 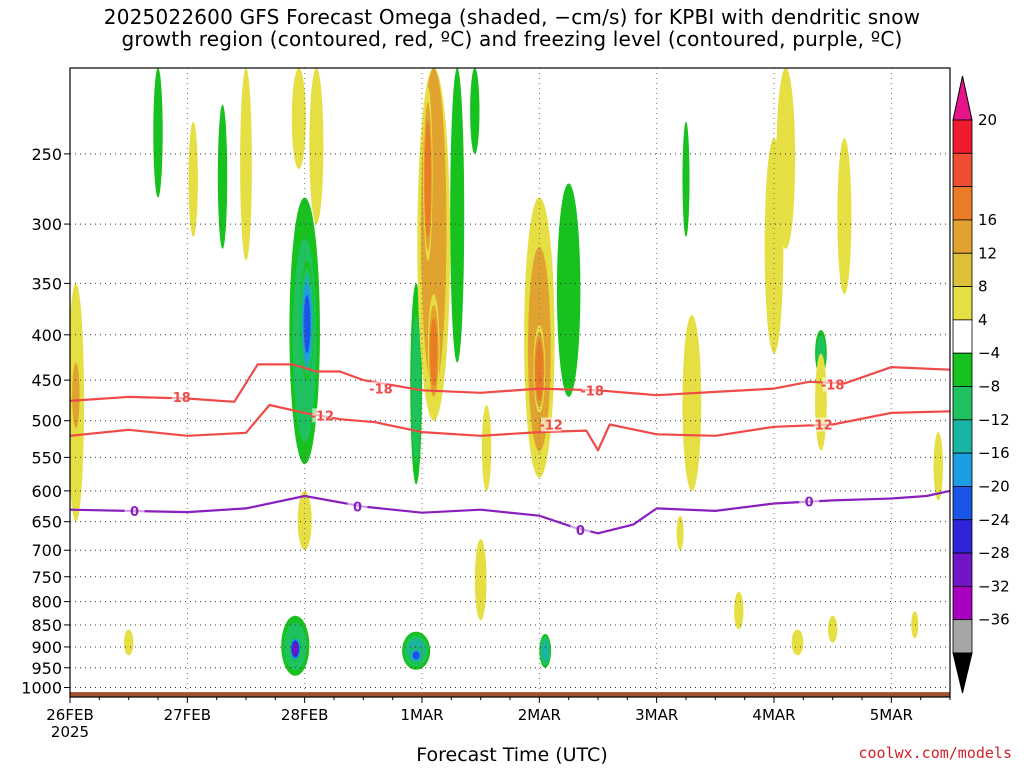 I want to click on colorbar-over-arrow, so click(x=962, y=98).